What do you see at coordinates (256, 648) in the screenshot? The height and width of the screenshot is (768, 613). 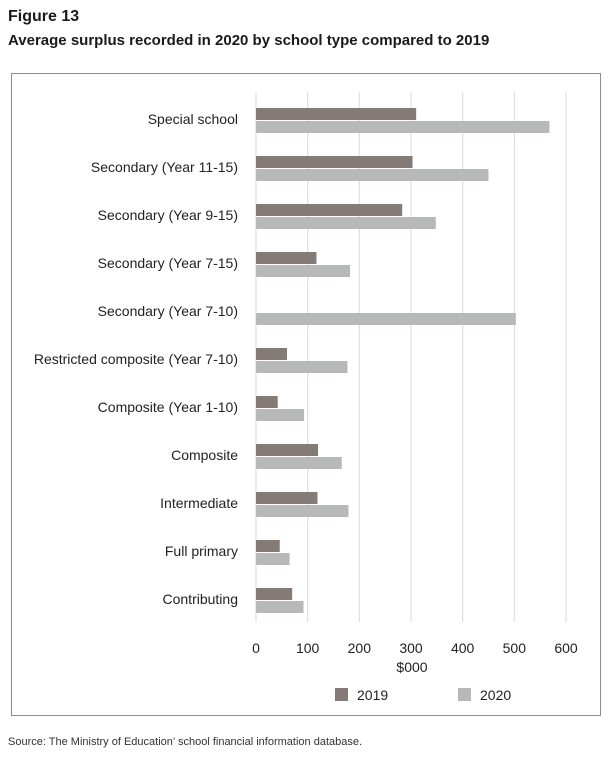 I see `x-tick-label: 0` at bounding box center [256, 648].